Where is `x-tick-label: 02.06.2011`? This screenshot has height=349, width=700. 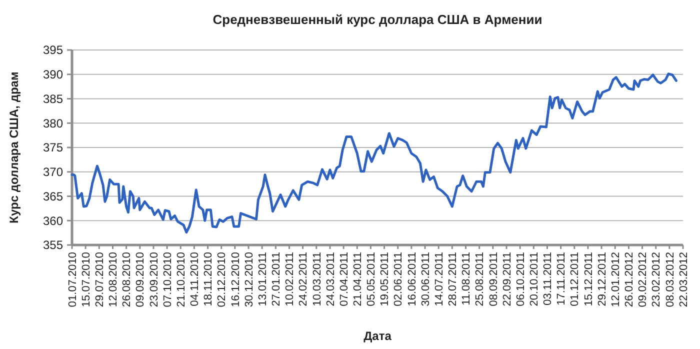 x-tick-label: 02.06.2011 is located at coordinates (398, 279).